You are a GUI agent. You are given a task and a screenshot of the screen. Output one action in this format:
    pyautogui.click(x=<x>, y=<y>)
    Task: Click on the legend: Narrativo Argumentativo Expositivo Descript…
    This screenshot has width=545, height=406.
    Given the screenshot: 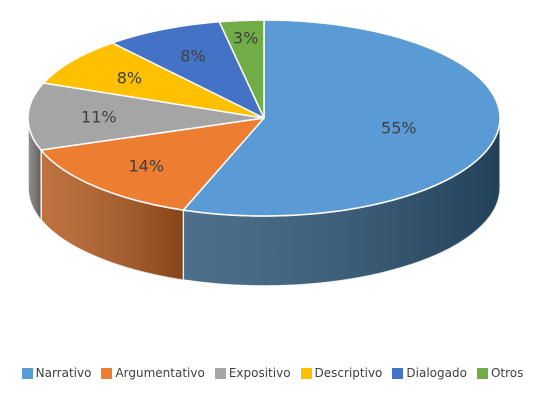 What is the action you would take?
    pyautogui.click(x=272, y=373)
    